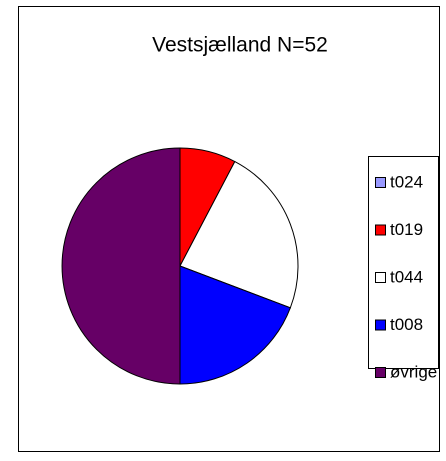 This screenshot has width=446, height=461. I want to click on legend-label: t024, so click(406, 181).